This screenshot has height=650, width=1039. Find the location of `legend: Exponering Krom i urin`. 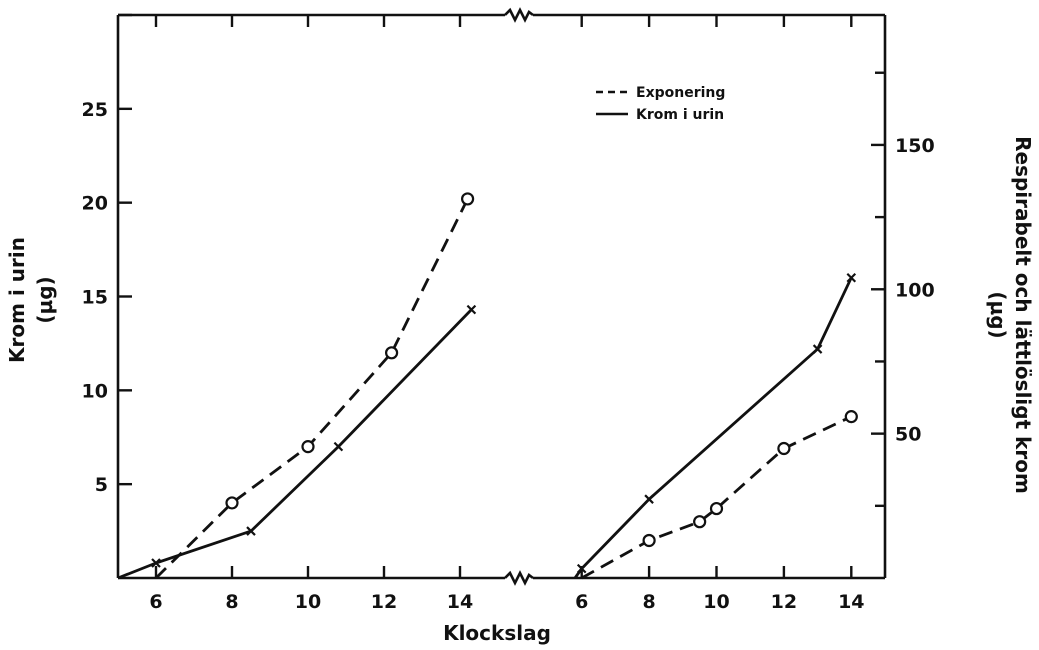

legend: Exponering Krom i urin is located at coordinates (660, 104).